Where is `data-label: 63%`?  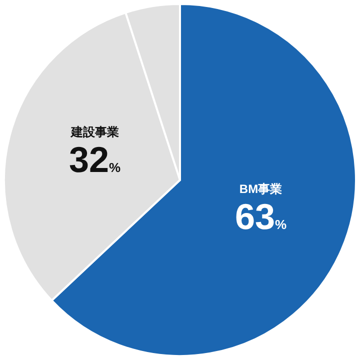
data-label: 63% is located at coordinates (261, 216).